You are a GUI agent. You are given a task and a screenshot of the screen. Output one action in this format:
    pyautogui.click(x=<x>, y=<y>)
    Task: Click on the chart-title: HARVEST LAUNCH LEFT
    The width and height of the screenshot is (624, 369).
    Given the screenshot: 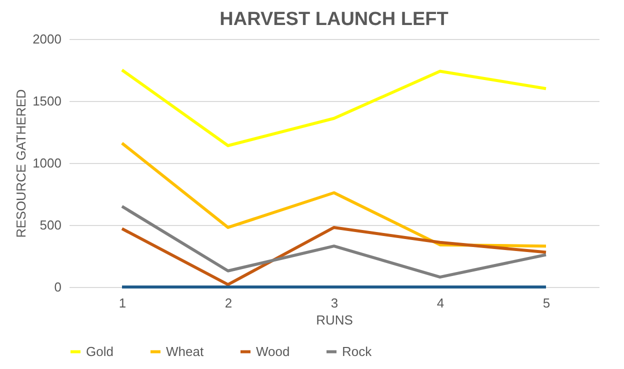 What is the action you would take?
    pyautogui.click(x=334, y=19)
    